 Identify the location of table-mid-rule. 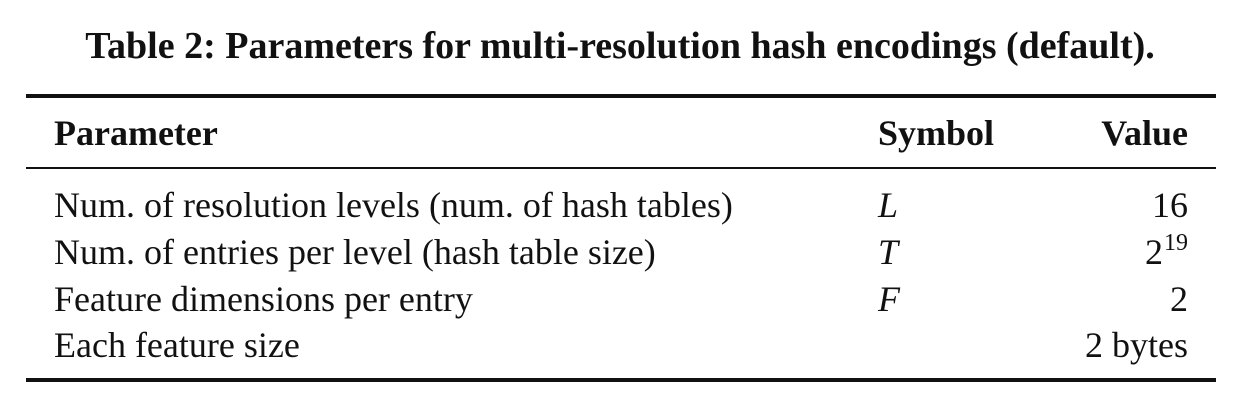
(621, 168).